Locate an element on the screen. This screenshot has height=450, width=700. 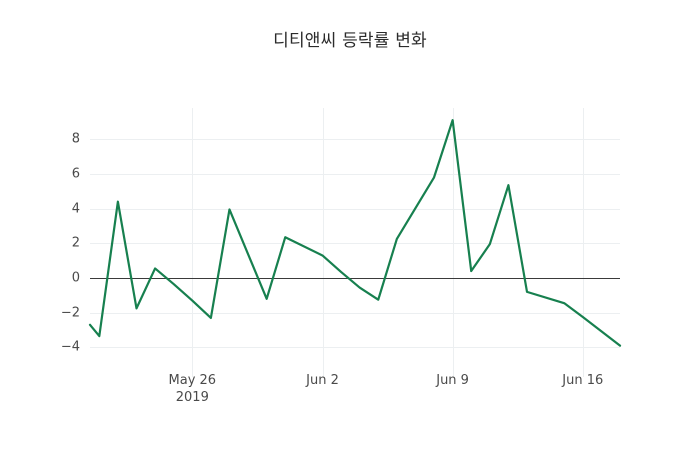
chart-title: 디티앤씨 등락률 변화 is located at coordinates (350, 41).